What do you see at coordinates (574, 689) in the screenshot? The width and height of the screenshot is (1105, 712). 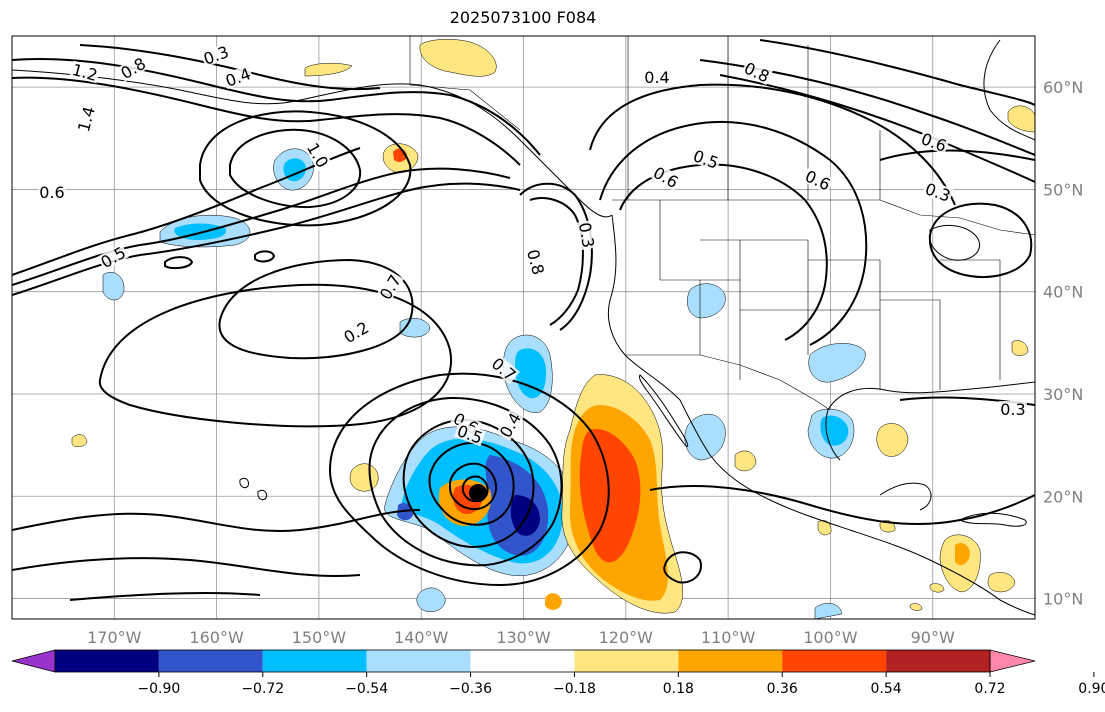 I see `colorbar-label: −0.18` at bounding box center [574, 689].